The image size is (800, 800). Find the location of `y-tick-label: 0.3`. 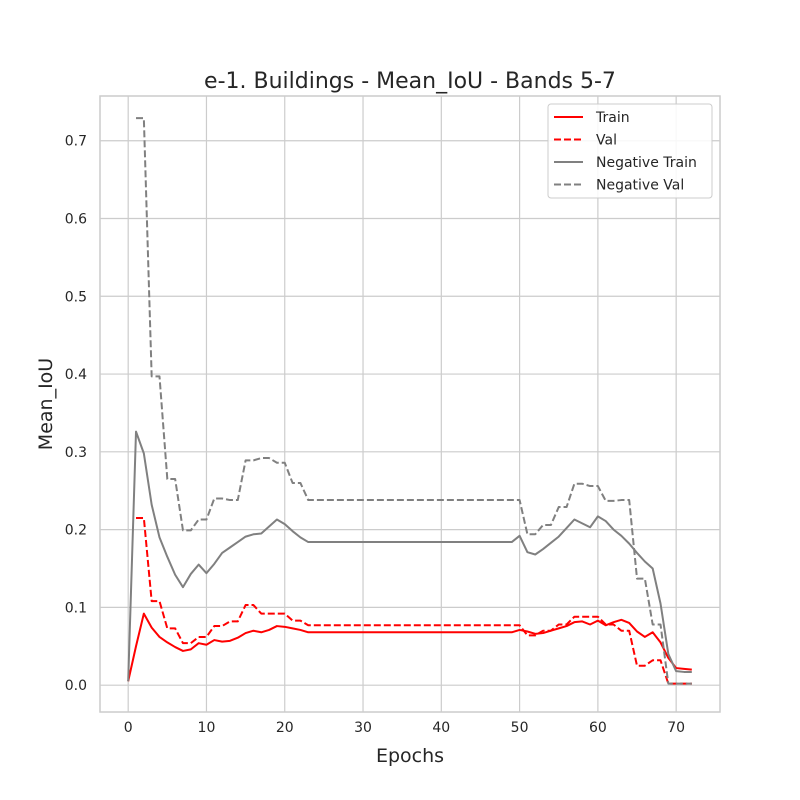

y-tick-label: 0.3 is located at coordinates (76, 453).